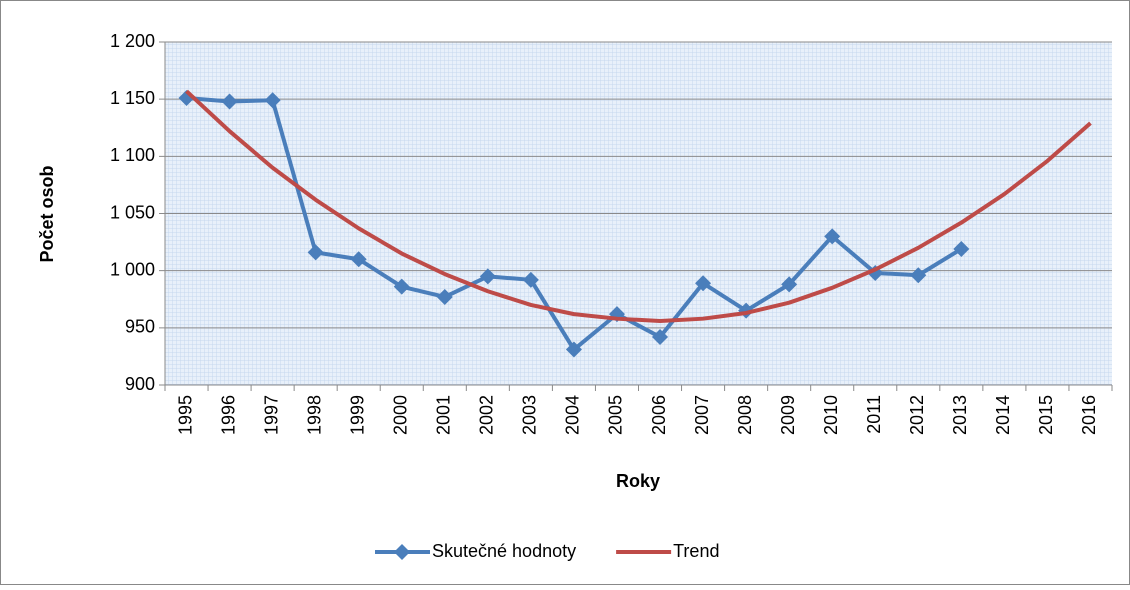 The image size is (1130, 590). I want to click on x-tick-label: 2012, so click(917, 415).